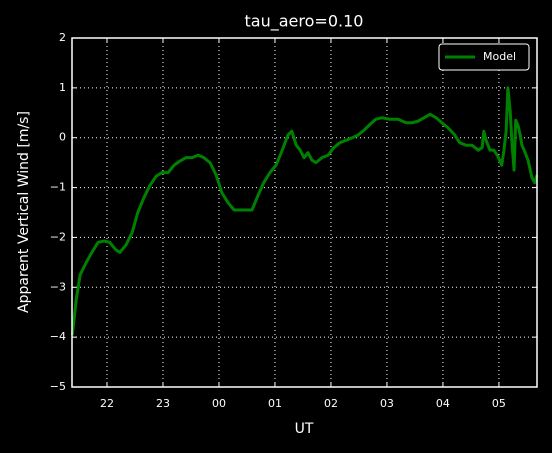 Image resolution: width=552 pixels, height=453 pixels. What do you see at coordinates (107, 403) in the screenshot?
I see `x-tick-label: 22` at bounding box center [107, 403].